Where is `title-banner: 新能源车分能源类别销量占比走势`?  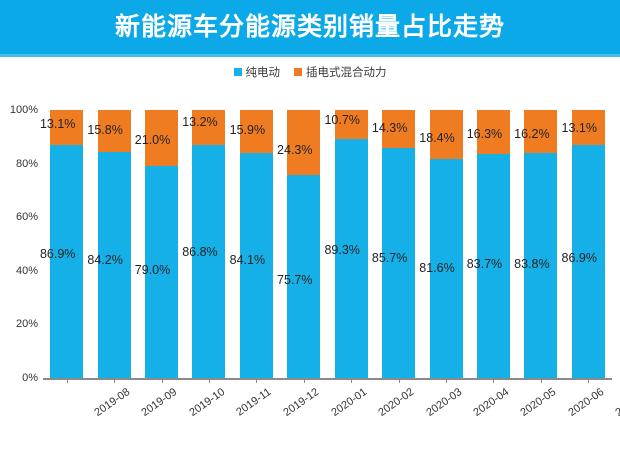 title-banner: 新能源车分能源类别销量占比走势 is located at coordinates (310, 27).